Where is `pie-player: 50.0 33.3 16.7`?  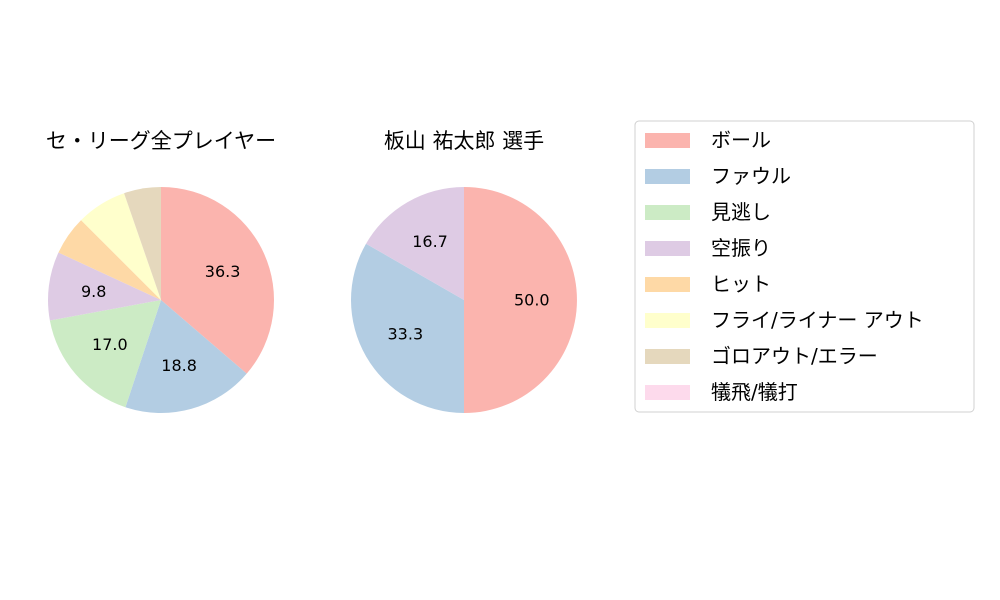
pie-player: 50.0 33.3 16.7 is located at coordinates (464, 300).